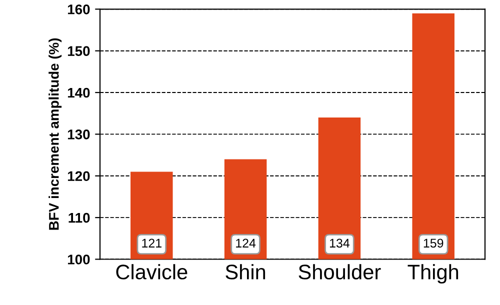  What do you see at coordinates (434, 243) in the screenshot?
I see `data-label: 159` at bounding box center [434, 243].